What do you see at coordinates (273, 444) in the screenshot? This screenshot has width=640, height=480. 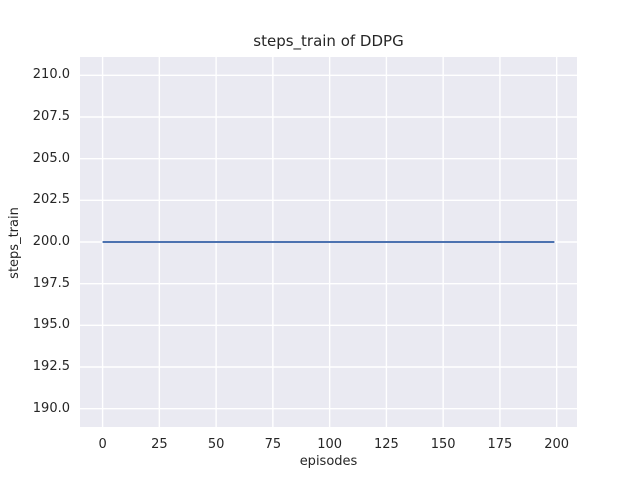 I see `x-tick-label: 75` at bounding box center [273, 444].